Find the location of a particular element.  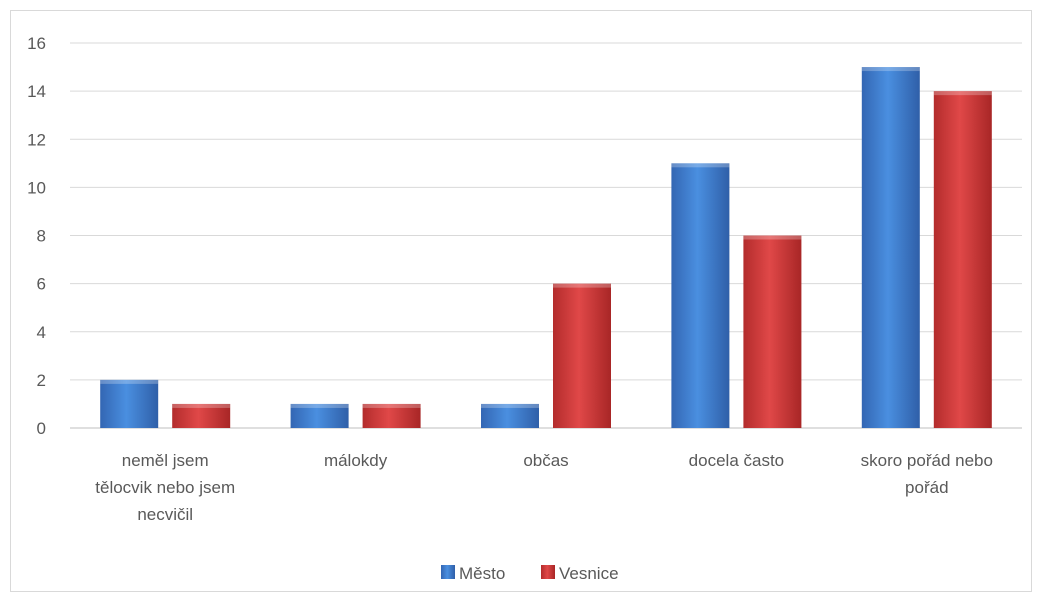

x-tick-label: občas is located at coordinates (545, 460).